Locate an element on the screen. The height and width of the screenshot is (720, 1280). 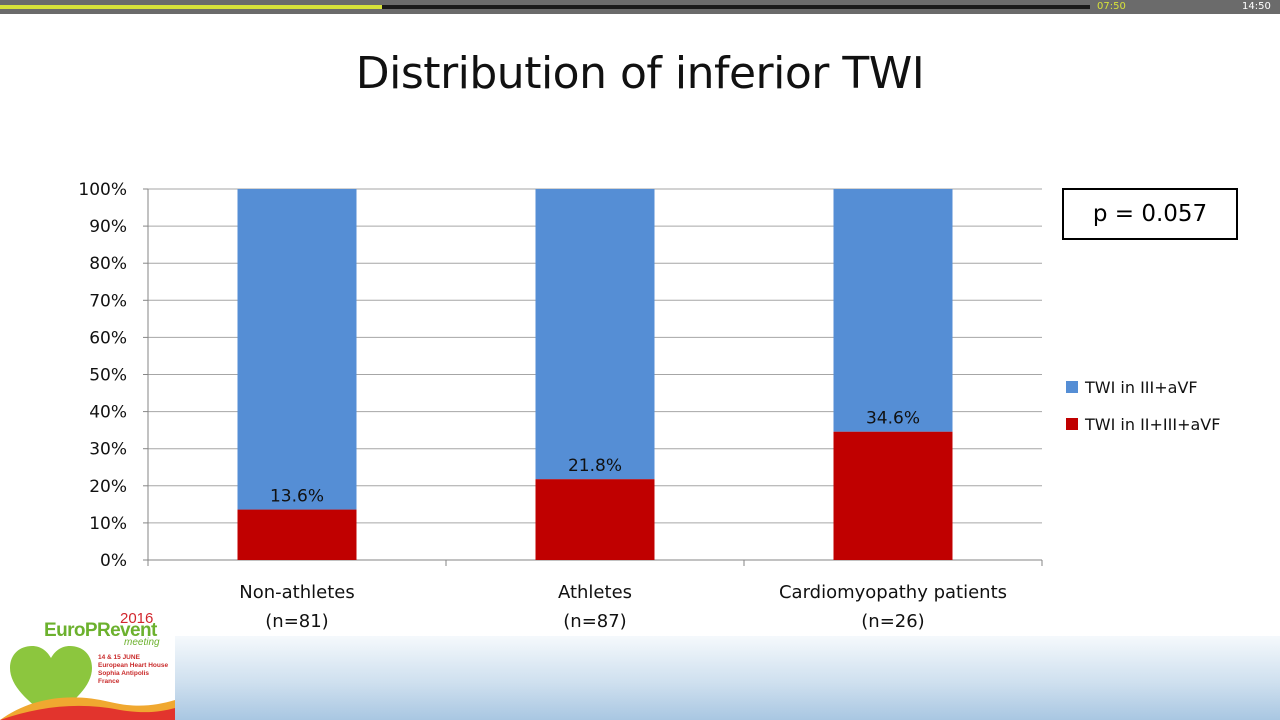
p-value-box: p = 0.057 is located at coordinates (1150, 214).